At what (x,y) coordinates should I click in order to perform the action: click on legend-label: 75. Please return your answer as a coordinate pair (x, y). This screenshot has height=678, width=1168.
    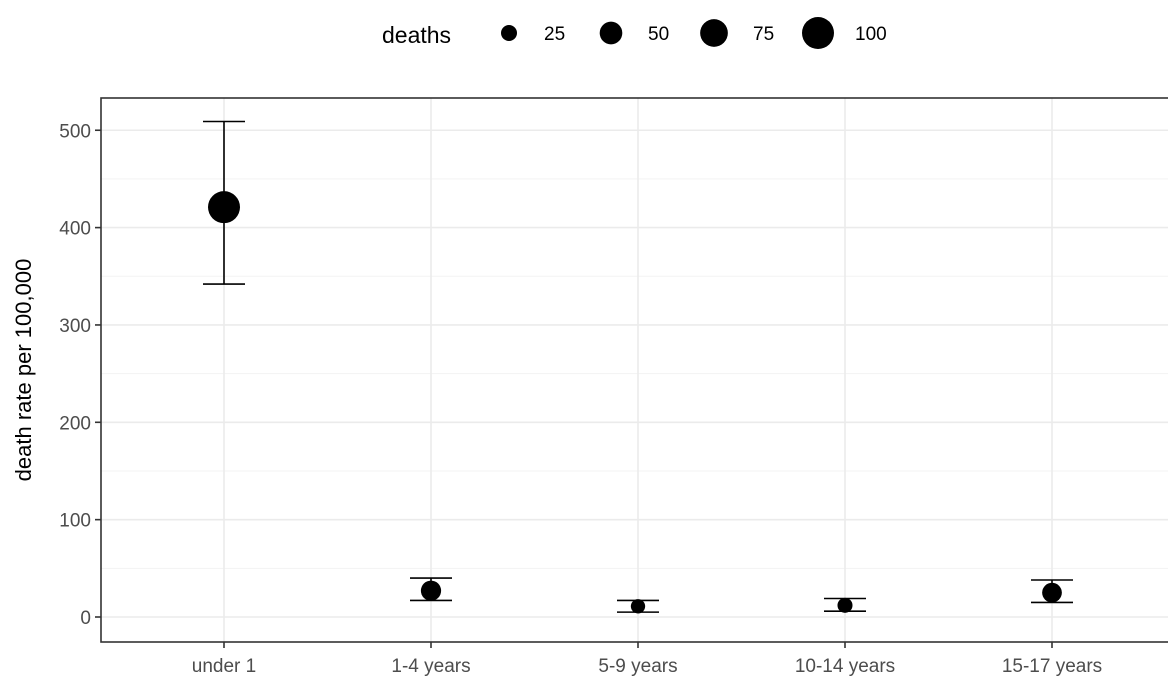
    Looking at the image, I should click on (763, 34).